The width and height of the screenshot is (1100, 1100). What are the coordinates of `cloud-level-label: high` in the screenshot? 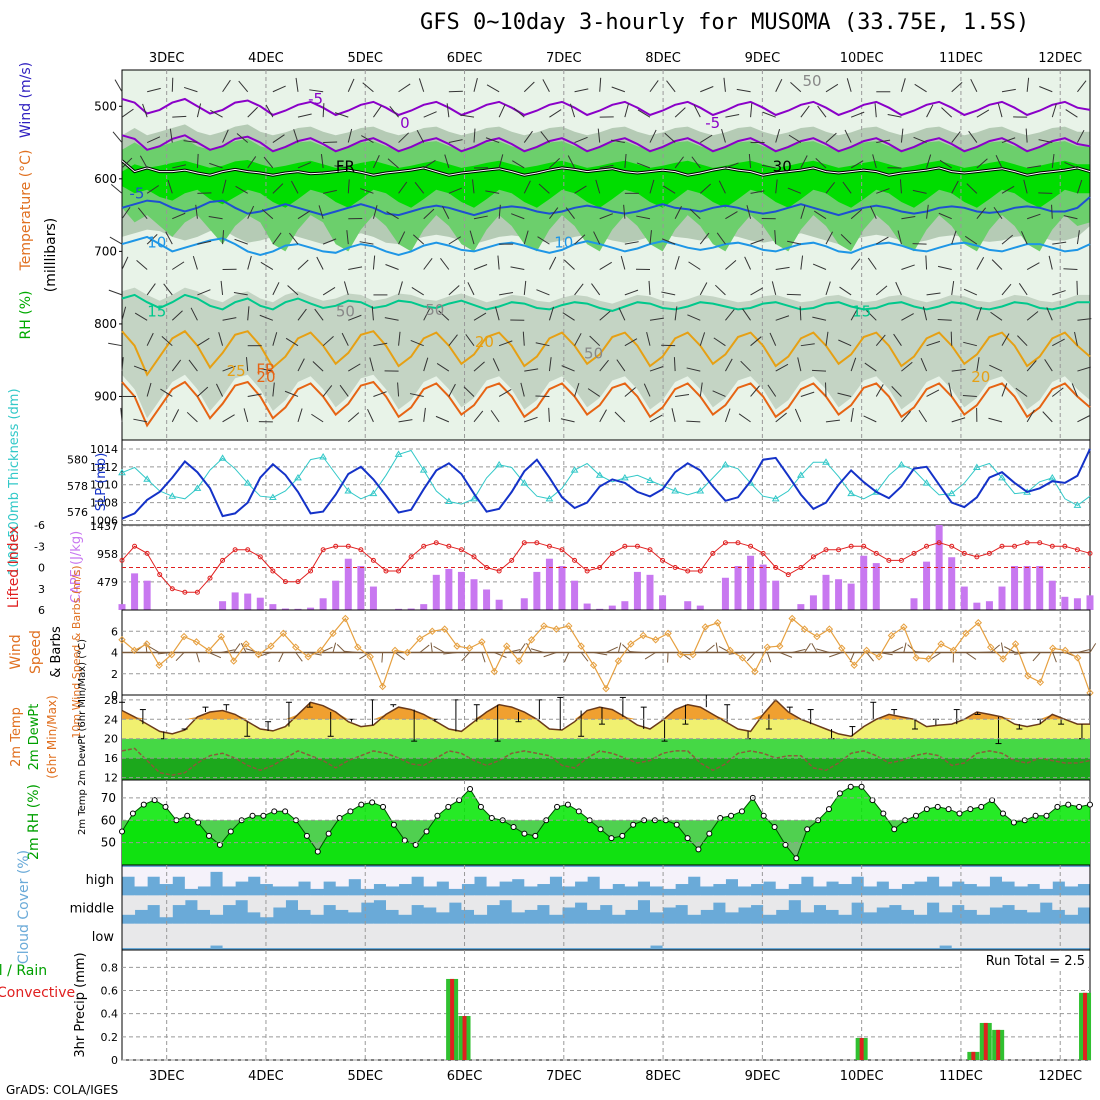 It's located at (100, 880).